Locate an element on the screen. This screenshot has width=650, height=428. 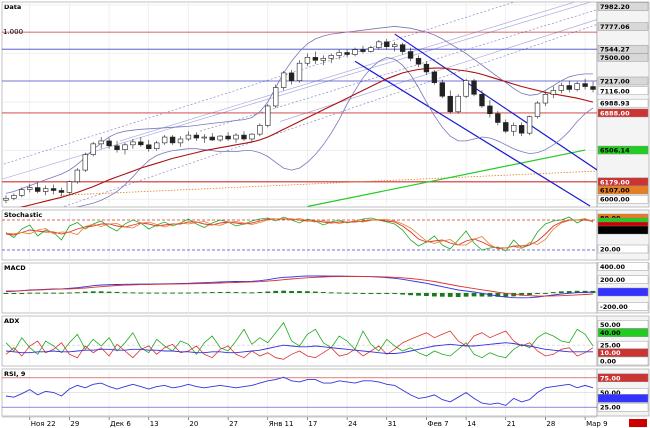
x-tick-label: 17 is located at coordinates (312, 424).